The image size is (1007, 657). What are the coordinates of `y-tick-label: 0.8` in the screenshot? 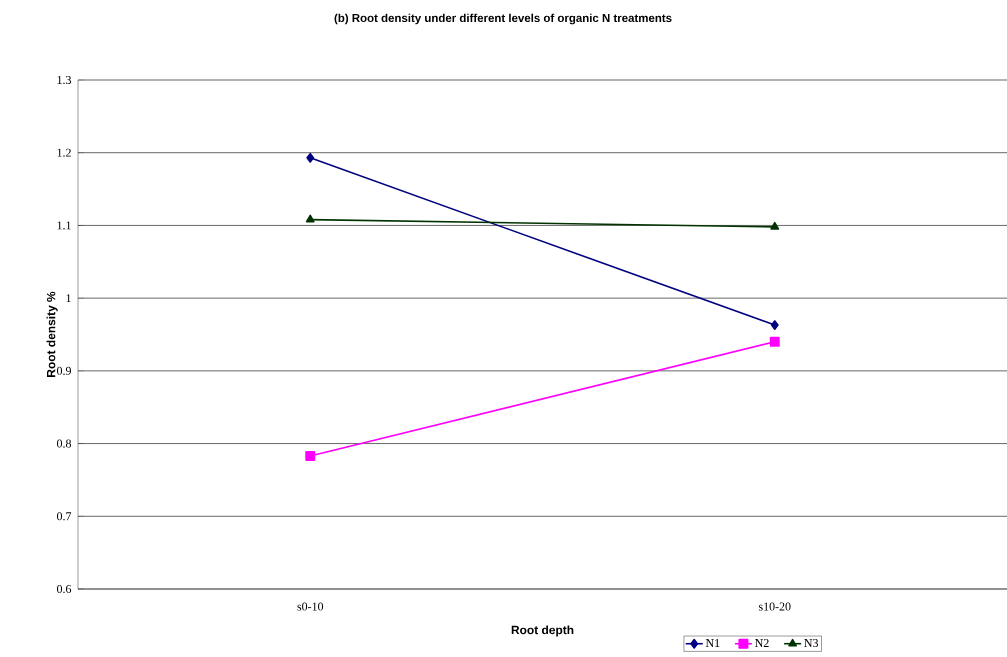 It's located at (64, 443).